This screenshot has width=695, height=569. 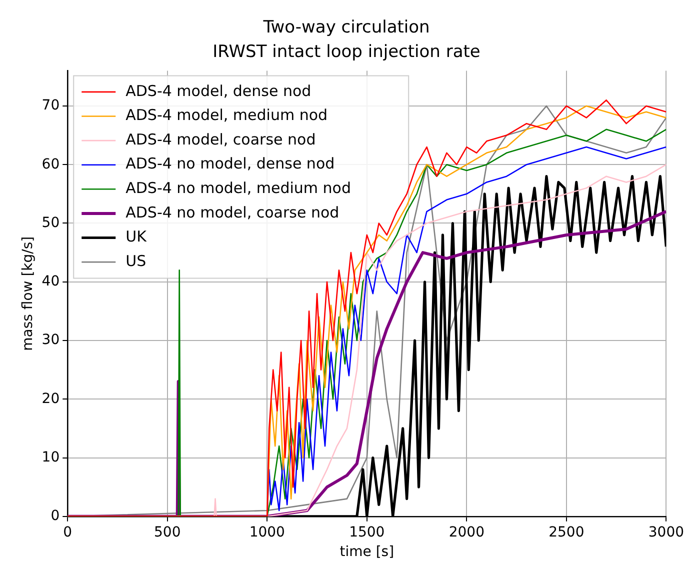 What do you see at coordinates (367, 532) in the screenshot?
I see `x-tick-label: 1500` at bounding box center [367, 532].